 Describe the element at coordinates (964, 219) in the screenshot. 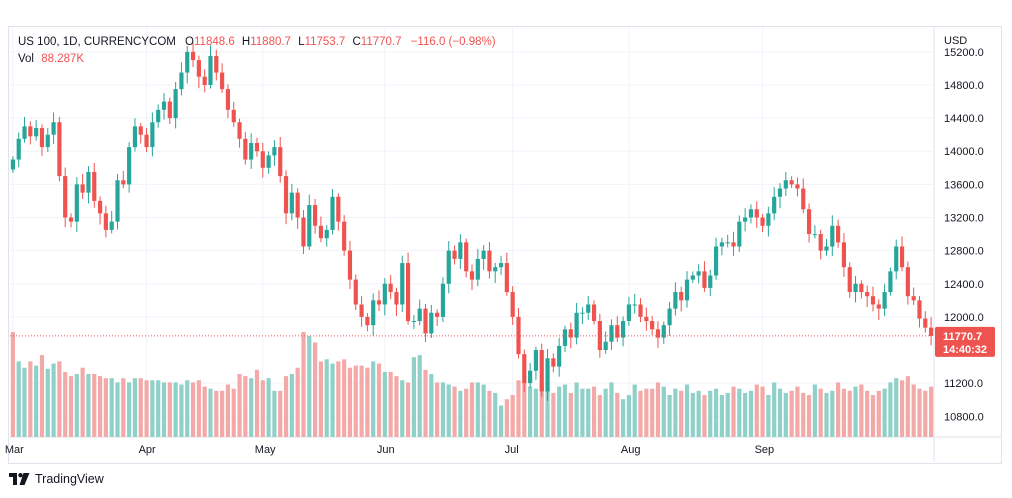

I see `y-tick-label: 13200.0` at that location.